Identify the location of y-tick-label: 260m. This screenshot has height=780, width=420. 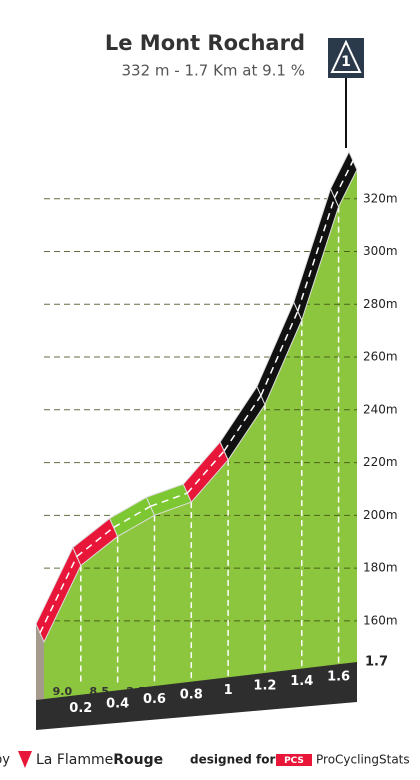
(380, 357).